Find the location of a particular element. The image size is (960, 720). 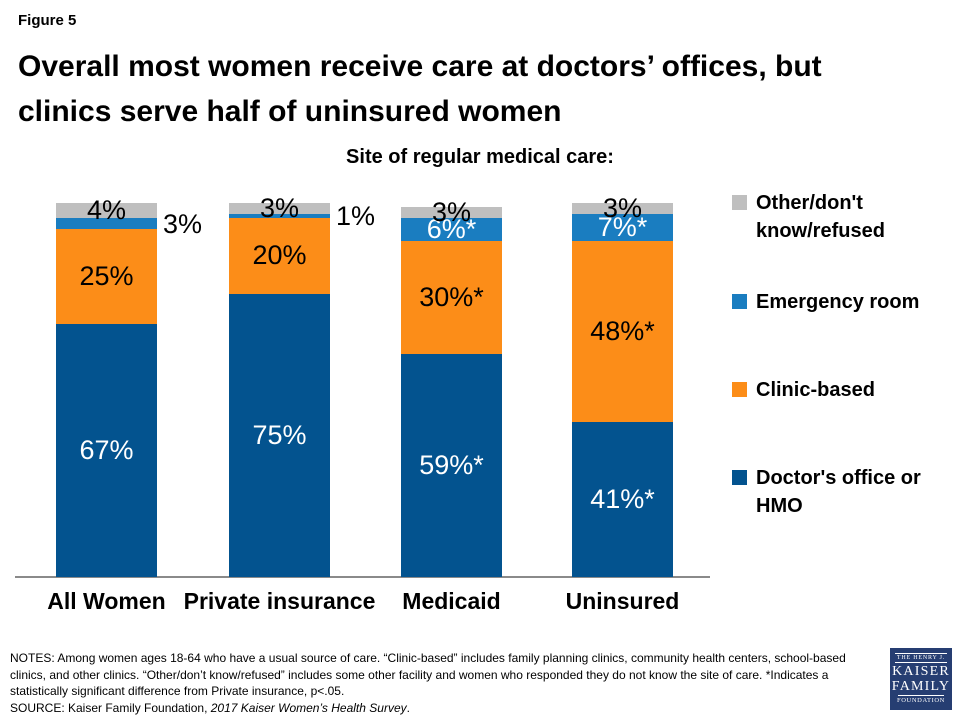

bar-segment: 41%* is located at coordinates (622, 499).